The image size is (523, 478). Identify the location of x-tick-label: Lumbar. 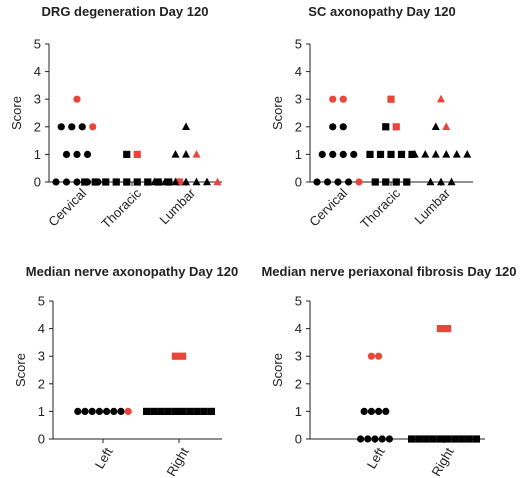
(177, 206).